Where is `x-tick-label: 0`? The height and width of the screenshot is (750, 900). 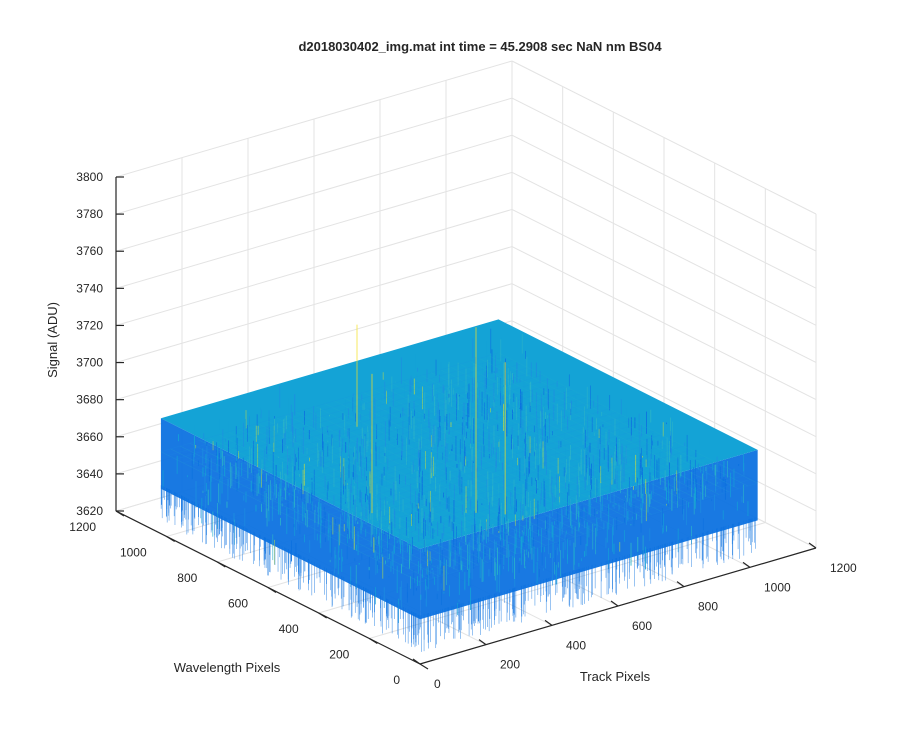
x-tick-label: 0 is located at coordinates (437, 684).